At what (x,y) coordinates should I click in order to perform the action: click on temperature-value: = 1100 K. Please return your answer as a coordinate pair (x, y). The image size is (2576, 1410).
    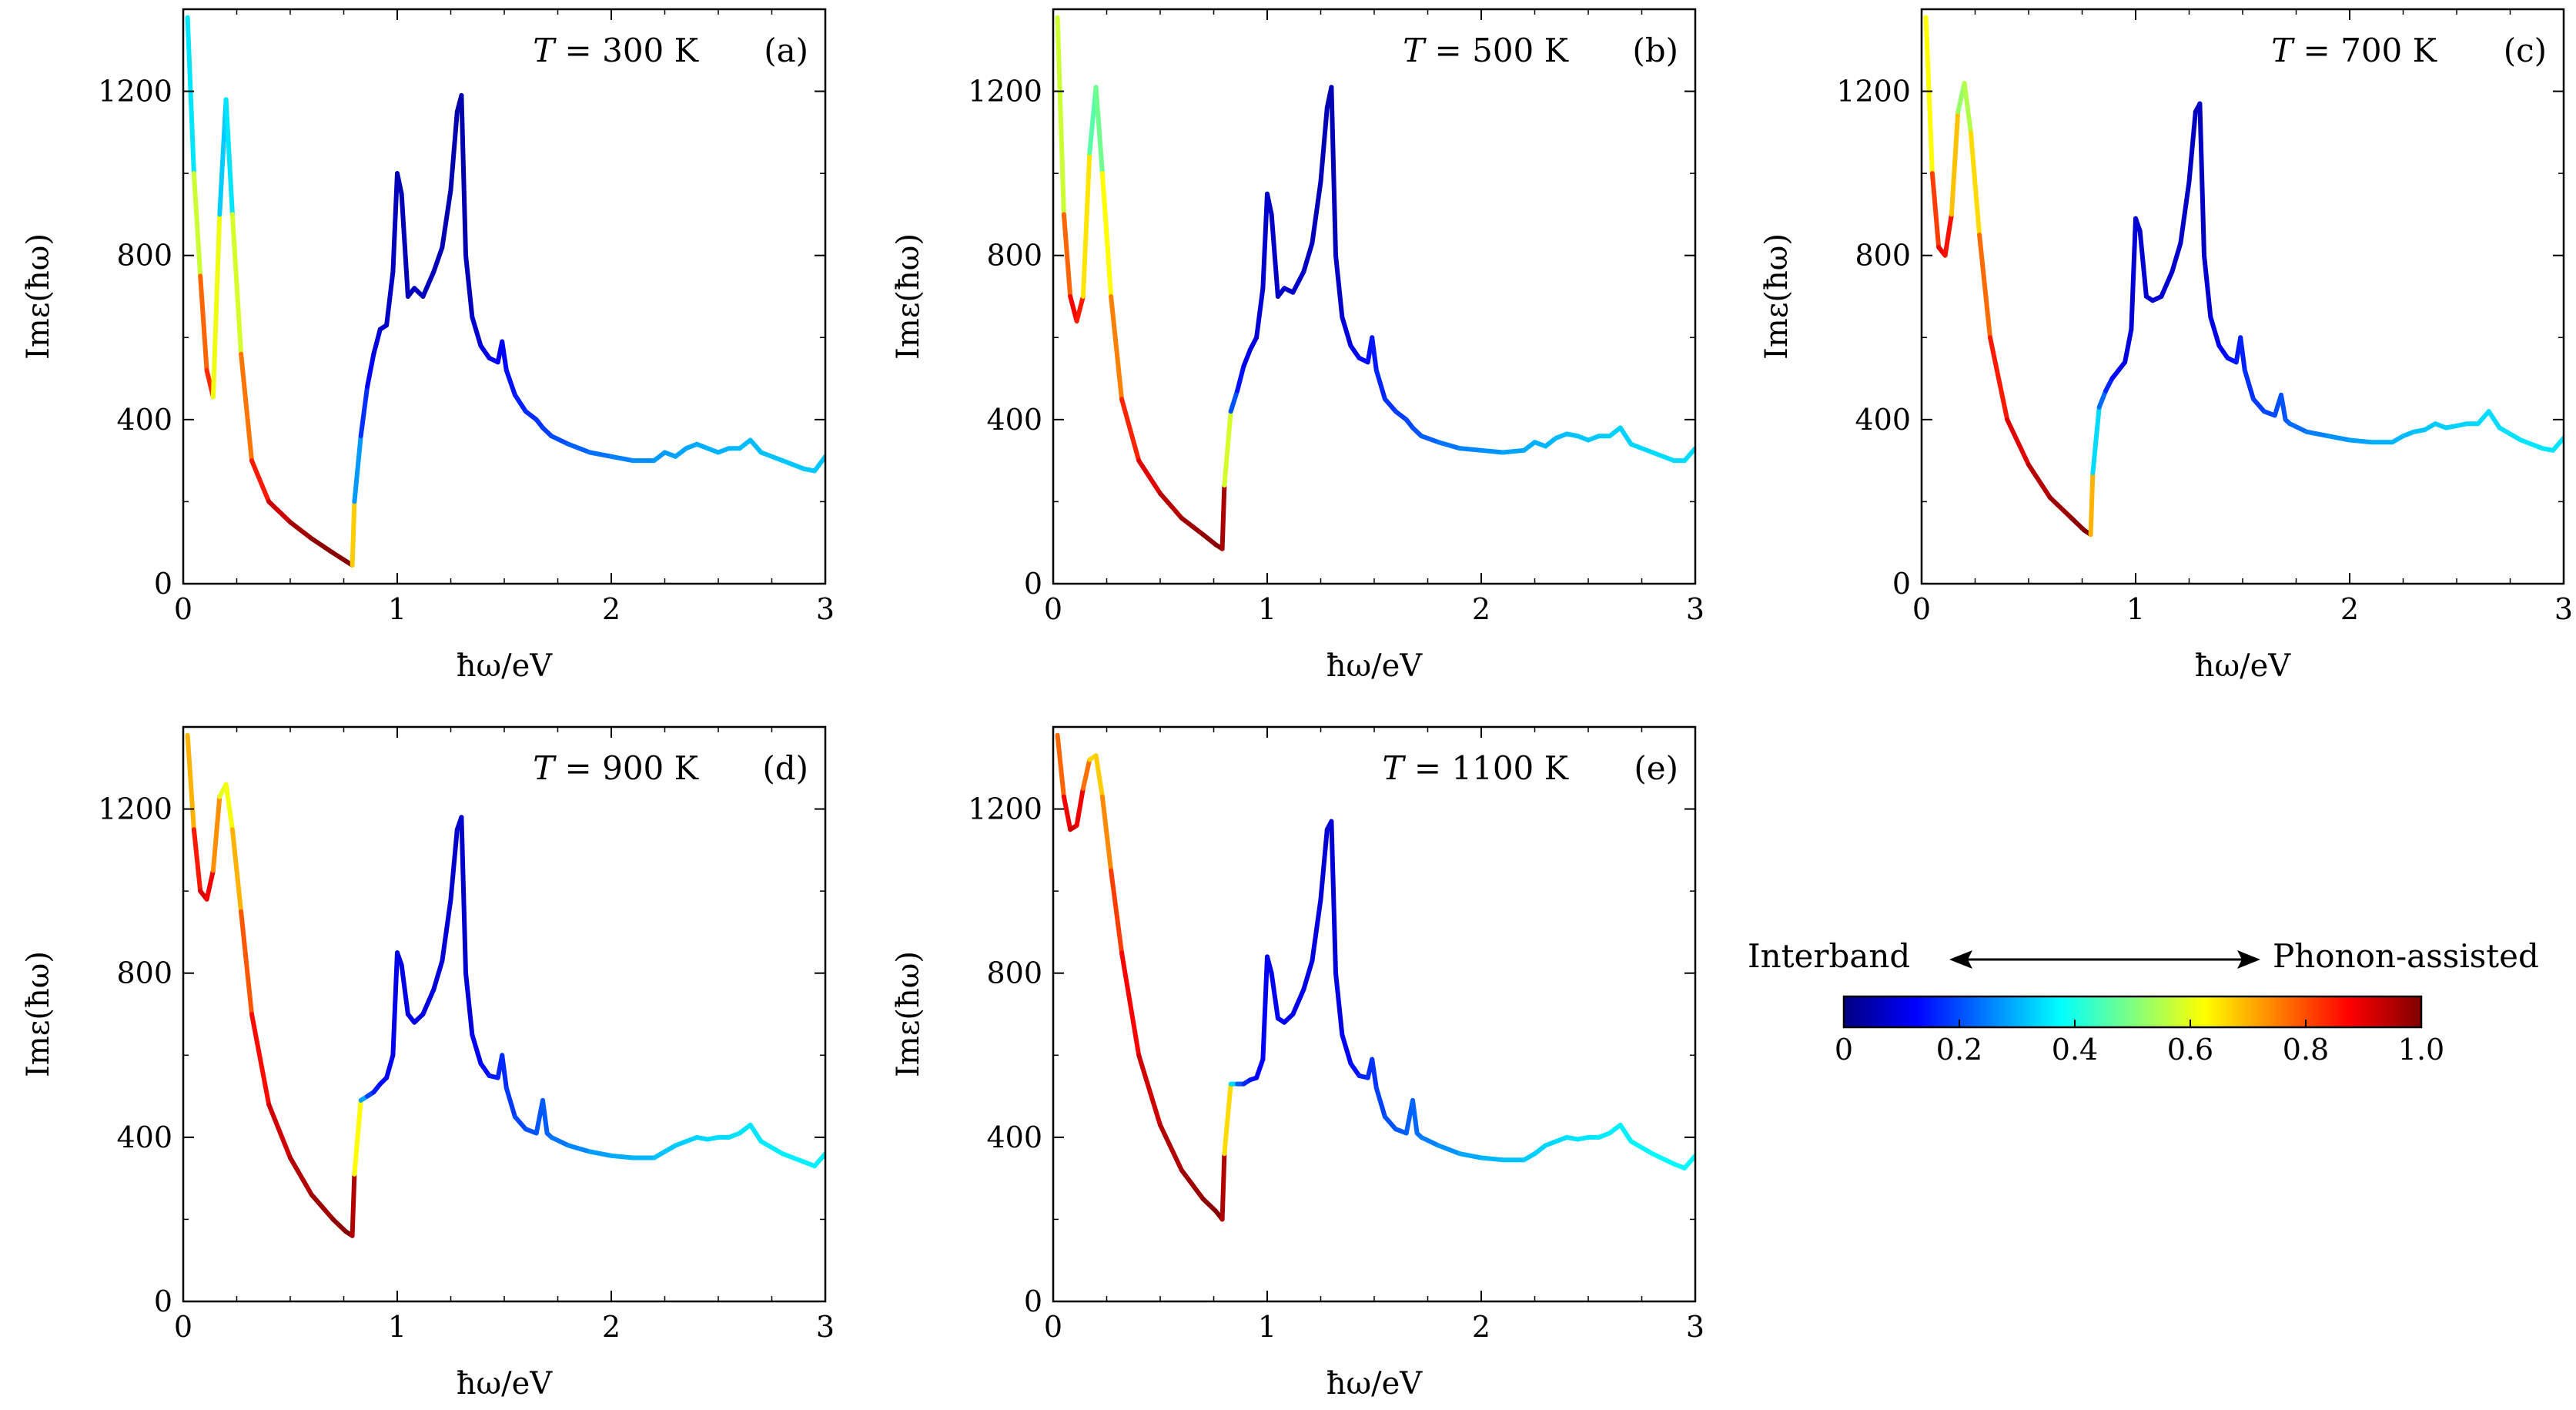
    Looking at the image, I should click on (1486, 768).